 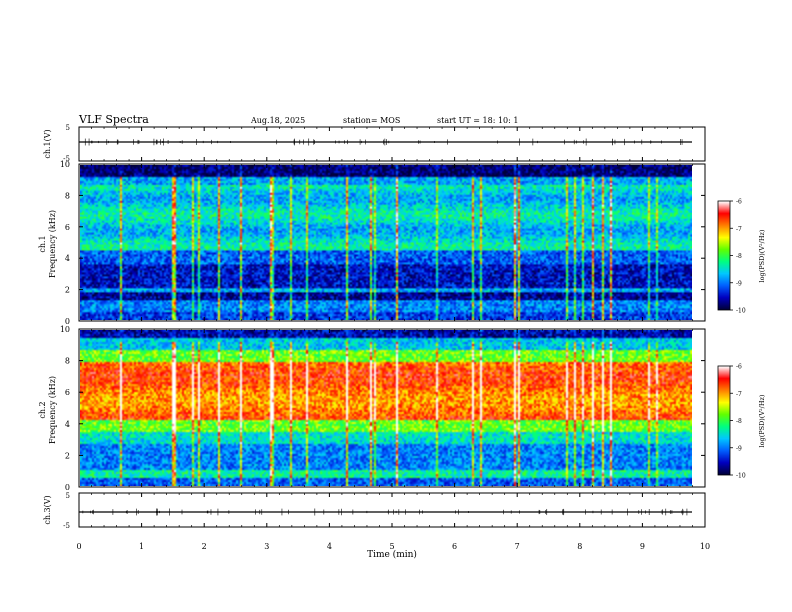 What do you see at coordinates (67, 258) in the screenshot?
I see `ch1-spec-ytick-label-2: 4` at bounding box center [67, 258].